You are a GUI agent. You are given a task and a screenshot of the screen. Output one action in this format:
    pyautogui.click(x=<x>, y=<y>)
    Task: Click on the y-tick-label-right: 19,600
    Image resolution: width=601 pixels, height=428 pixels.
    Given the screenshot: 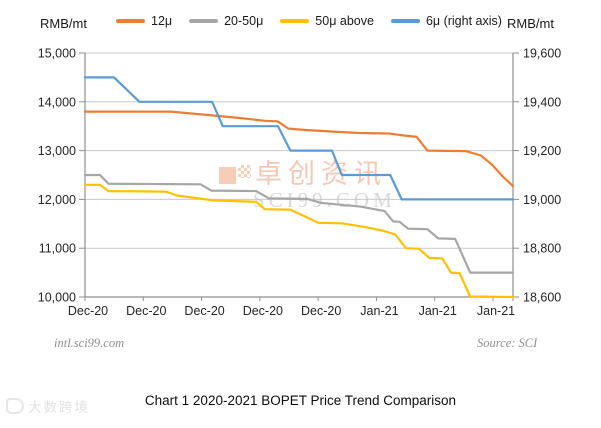 What is the action you would take?
    pyautogui.click(x=542, y=54)
    